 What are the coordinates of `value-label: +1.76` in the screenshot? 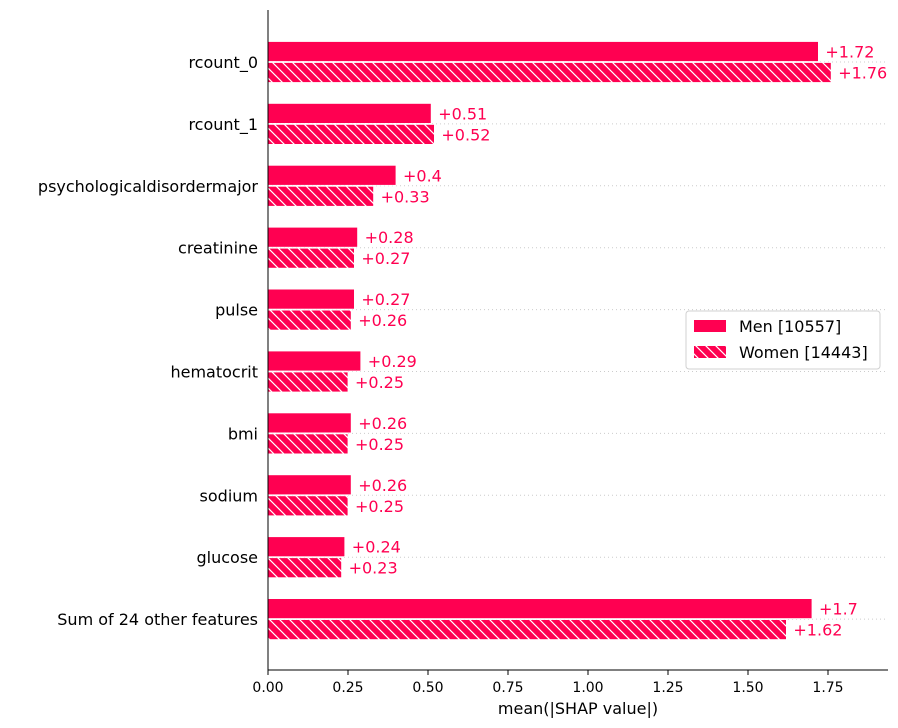 It's located at (862, 73).